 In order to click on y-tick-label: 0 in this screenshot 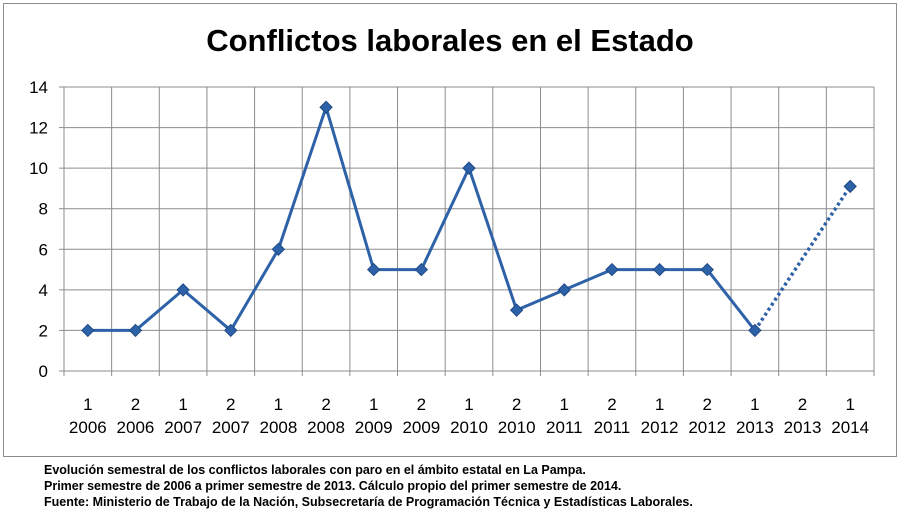, I will do `click(43, 371)`.